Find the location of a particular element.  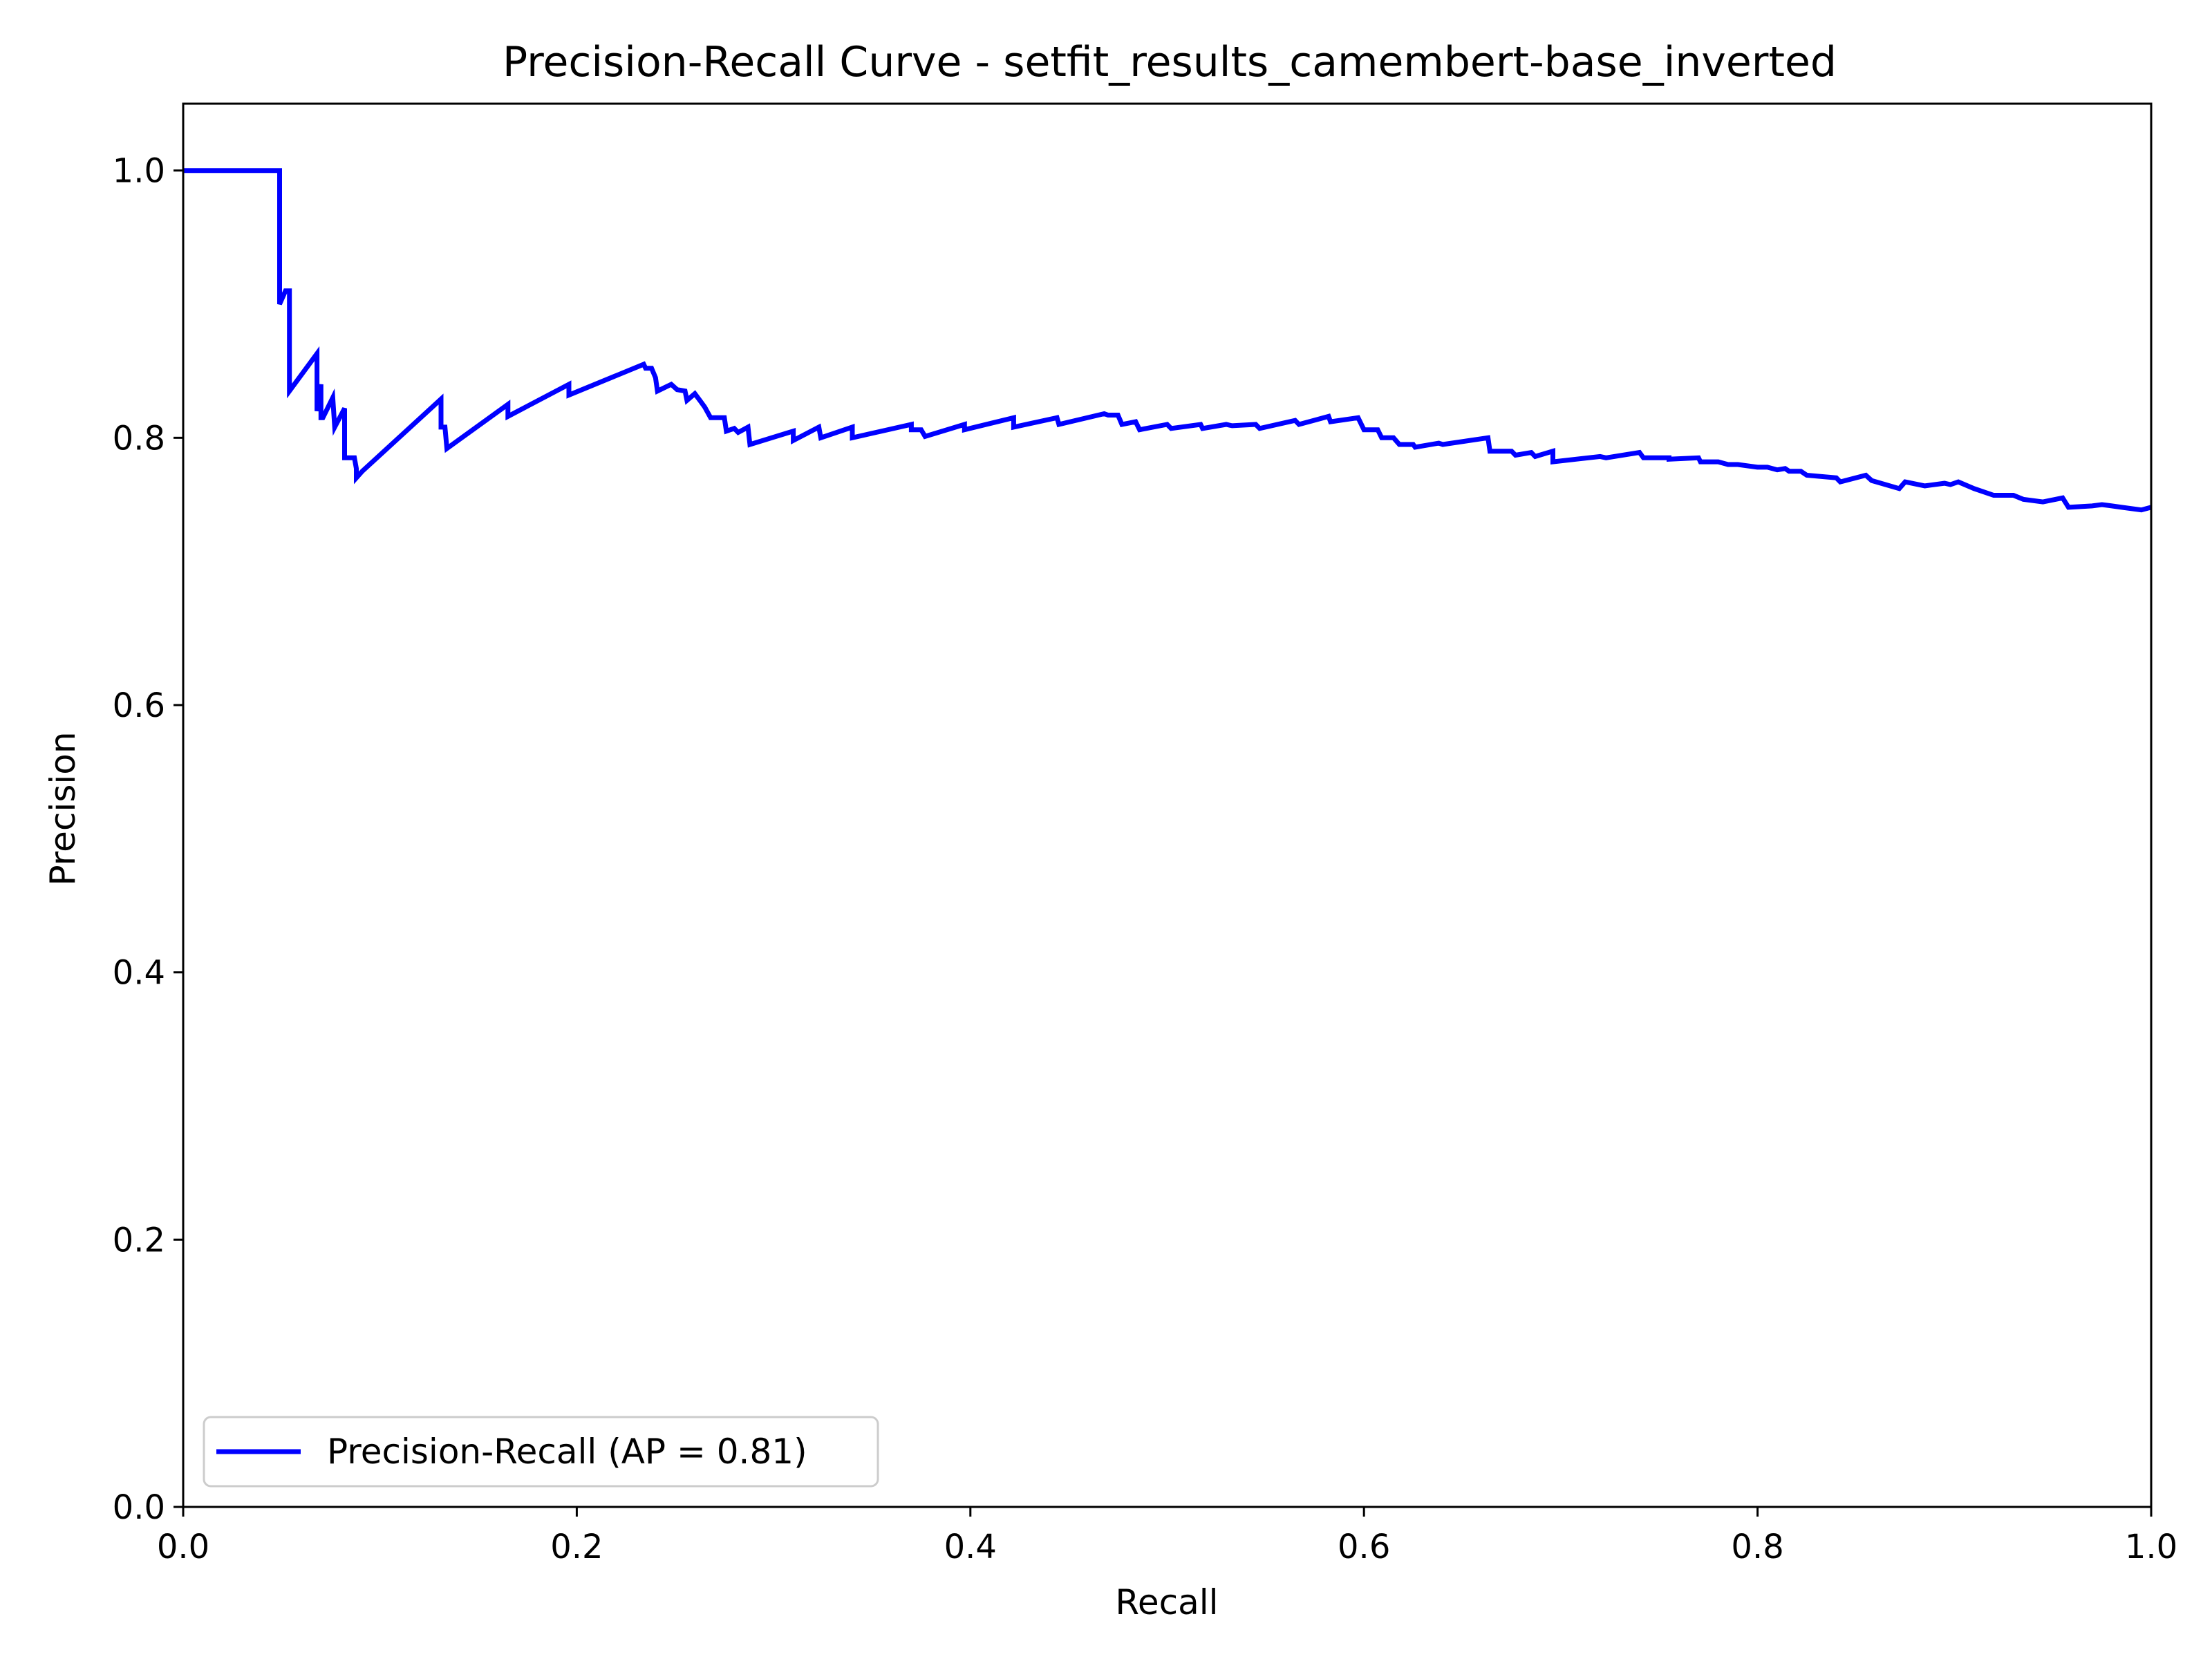

x-tick-label: 0.2 is located at coordinates (576, 1547).